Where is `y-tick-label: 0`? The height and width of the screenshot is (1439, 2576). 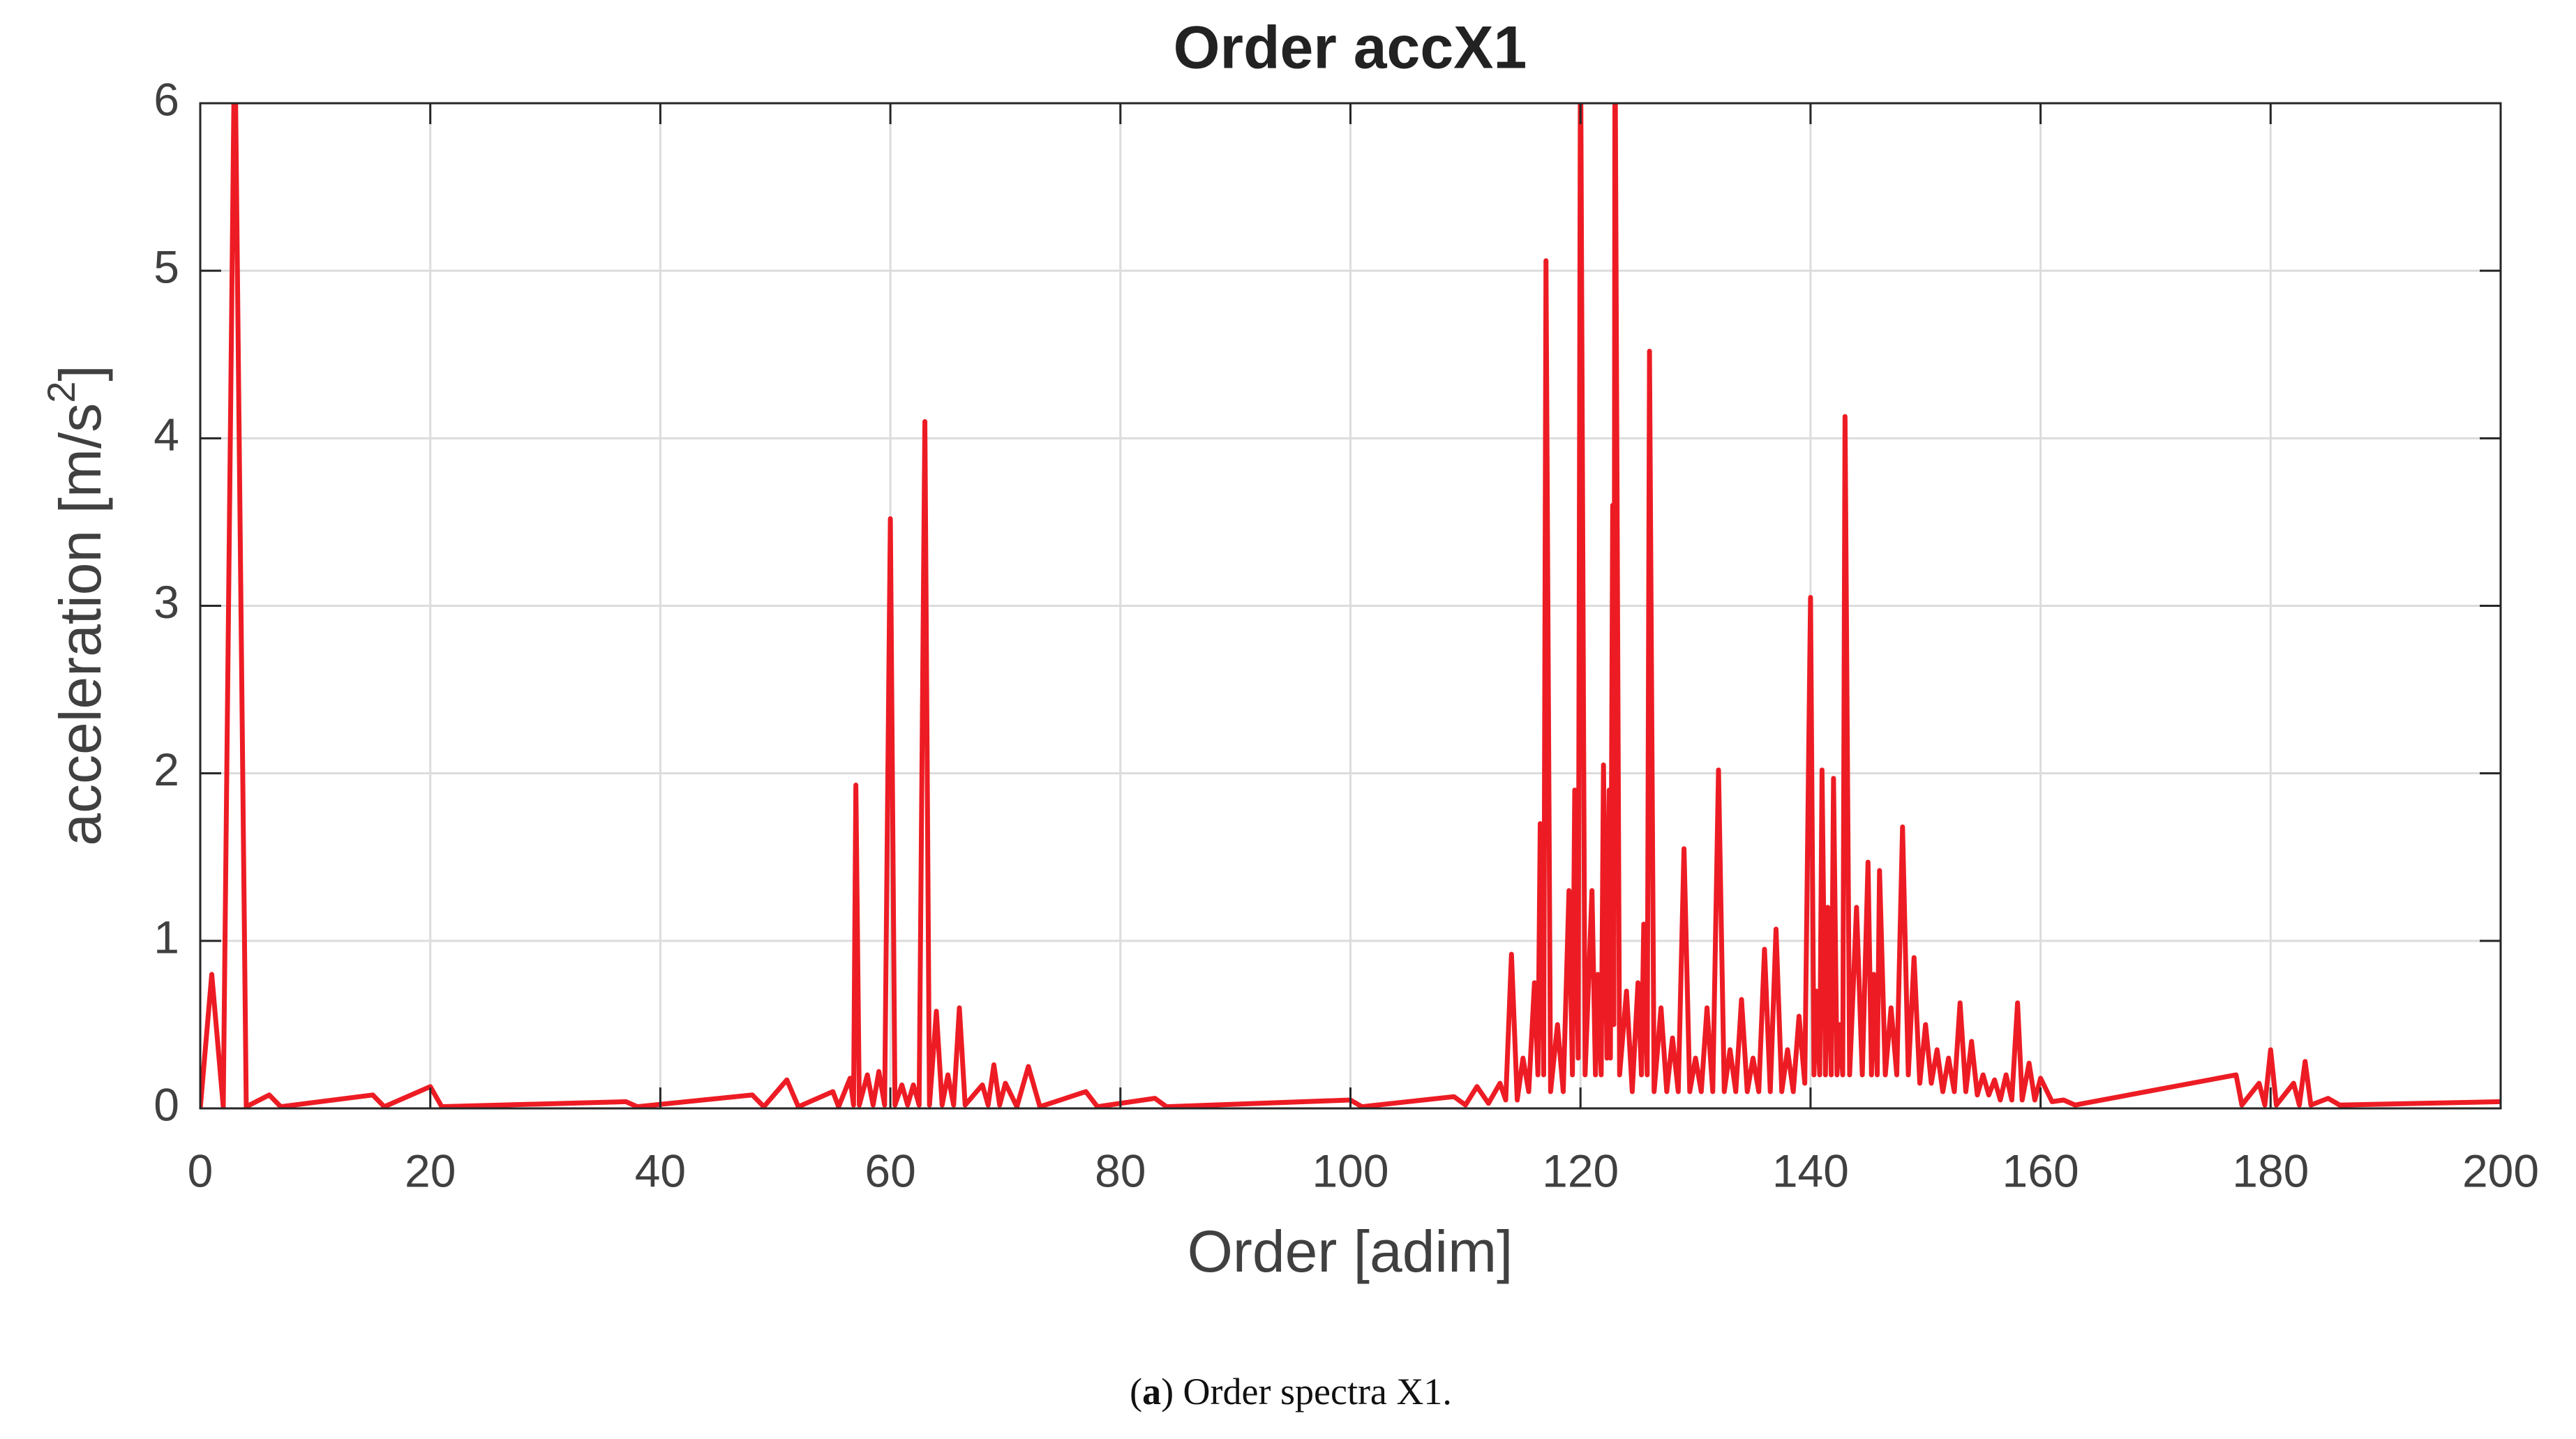
y-tick-label: 0 is located at coordinates (166, 1104).